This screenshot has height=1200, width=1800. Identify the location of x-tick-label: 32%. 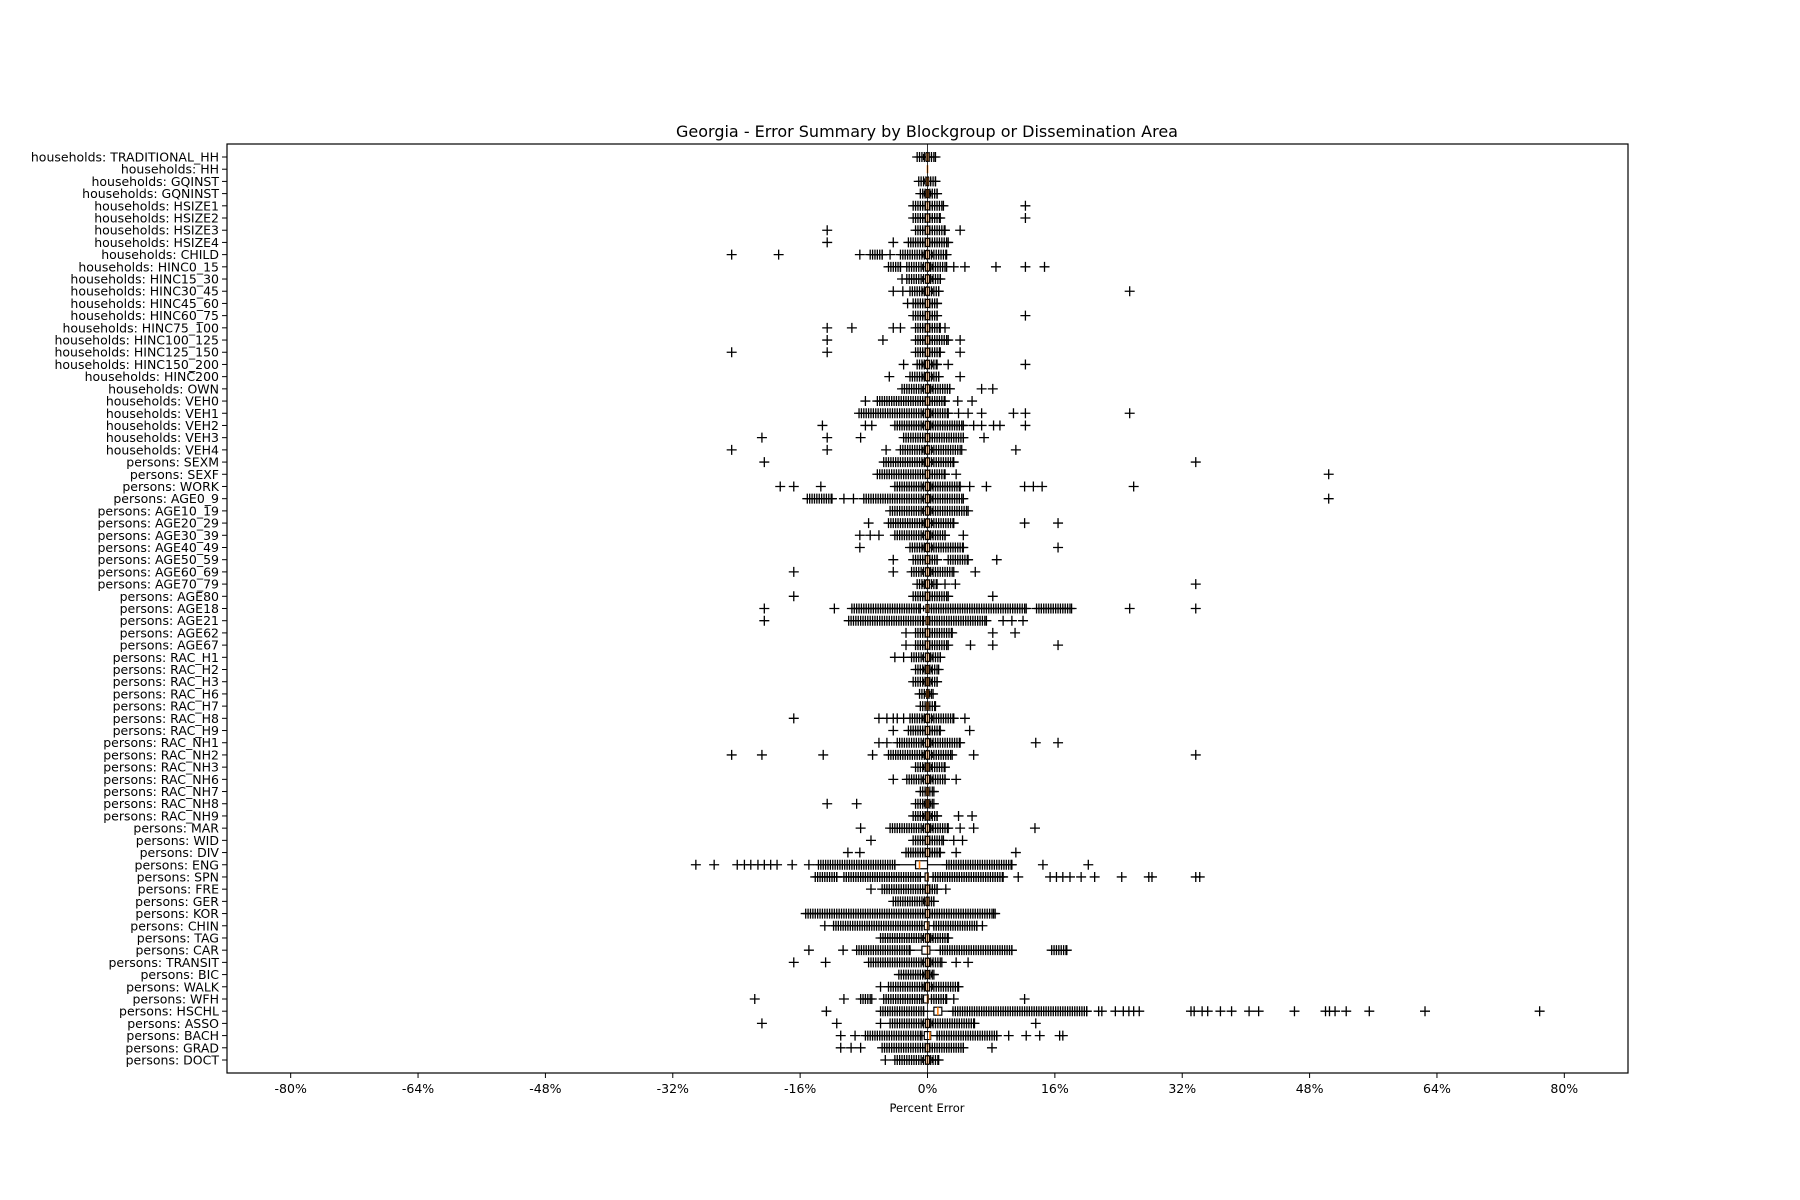
(1182, 1088).